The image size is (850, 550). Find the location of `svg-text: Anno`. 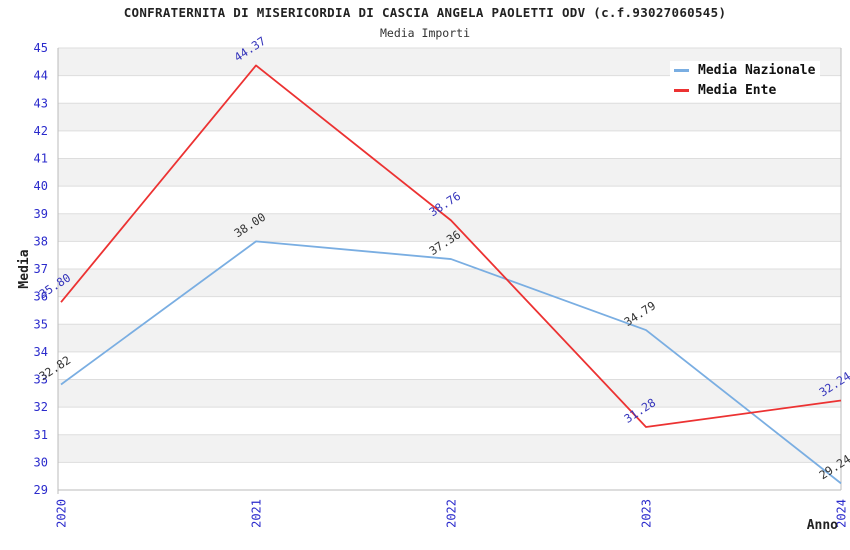

svg-text: Anno is located at coordinates (822, 525).